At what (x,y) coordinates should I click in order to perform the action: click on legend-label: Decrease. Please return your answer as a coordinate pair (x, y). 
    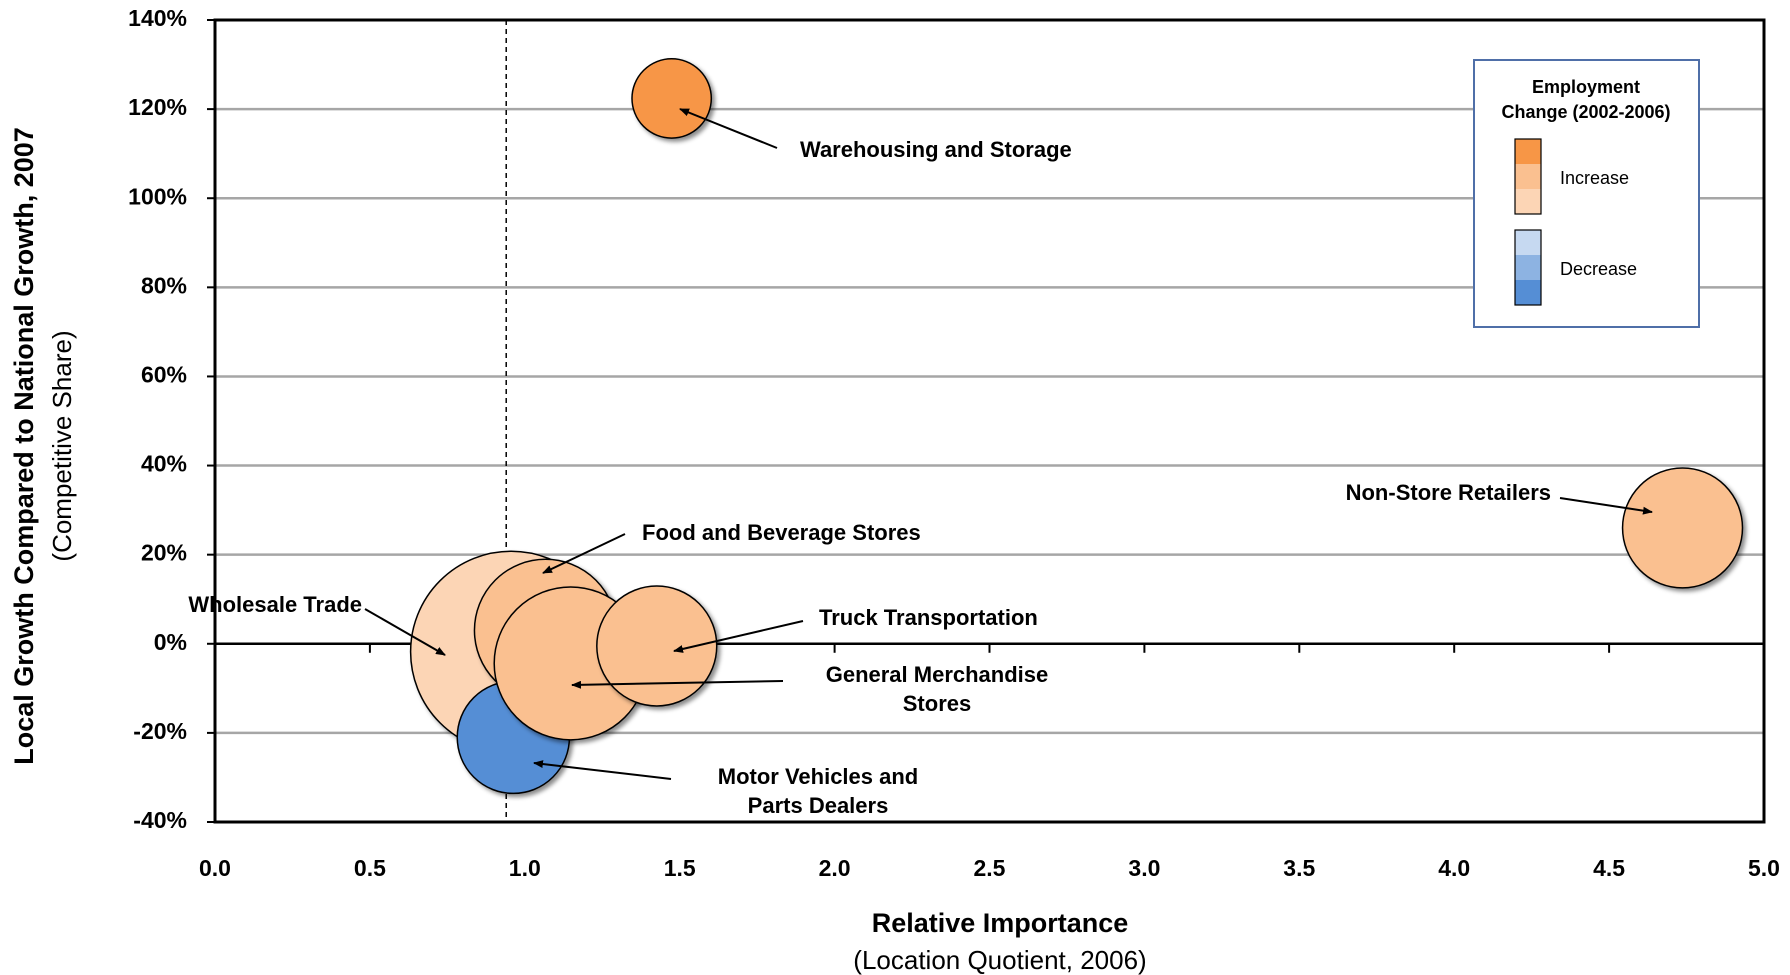
    Looking at the image, I should click on (1598, 269).